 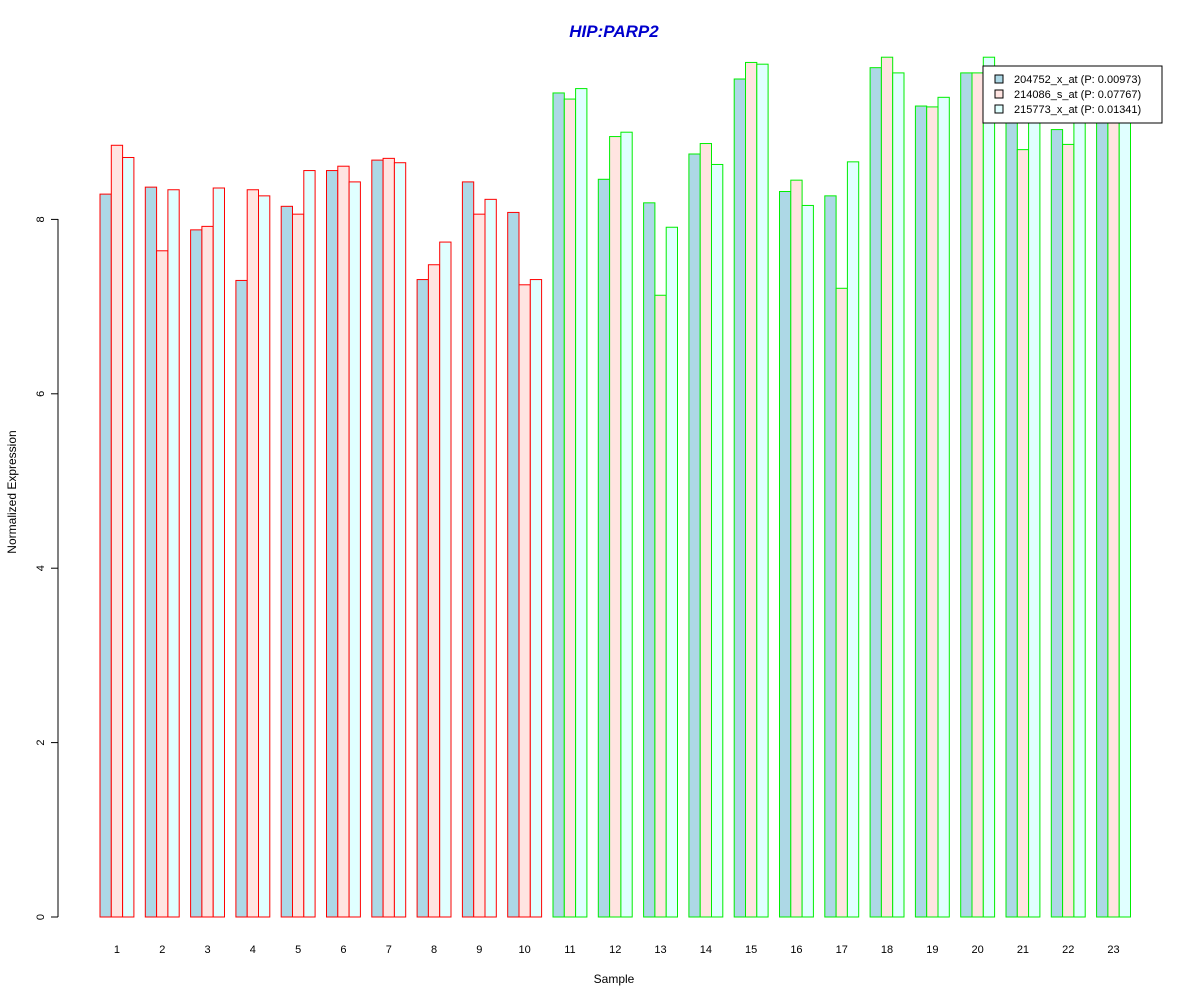 I want to click on x-tick-label: 7, so click(x=389, y=950).